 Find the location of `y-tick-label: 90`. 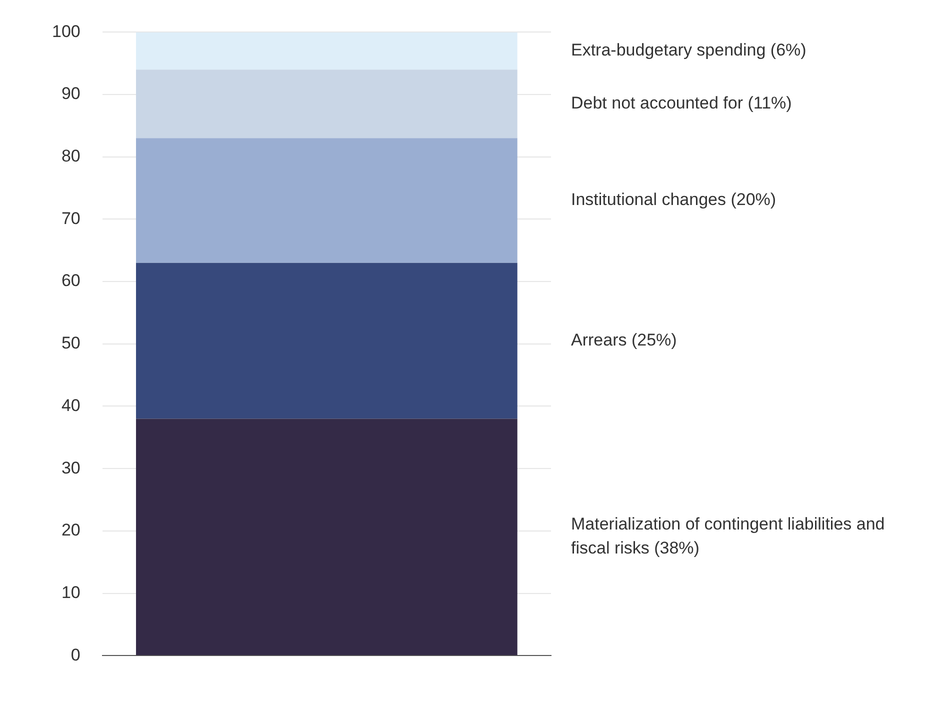

y-tick-label: 90 is located at coordinates (70, 94).